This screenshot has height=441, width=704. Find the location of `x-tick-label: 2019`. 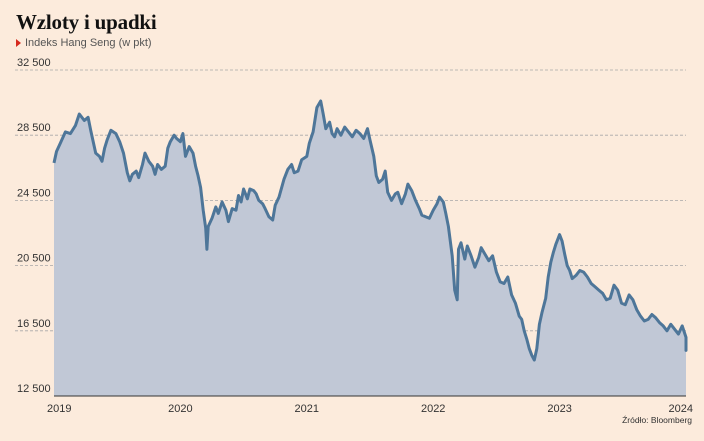

x-tick-label: 2019 is located at coordinates (59, 409).